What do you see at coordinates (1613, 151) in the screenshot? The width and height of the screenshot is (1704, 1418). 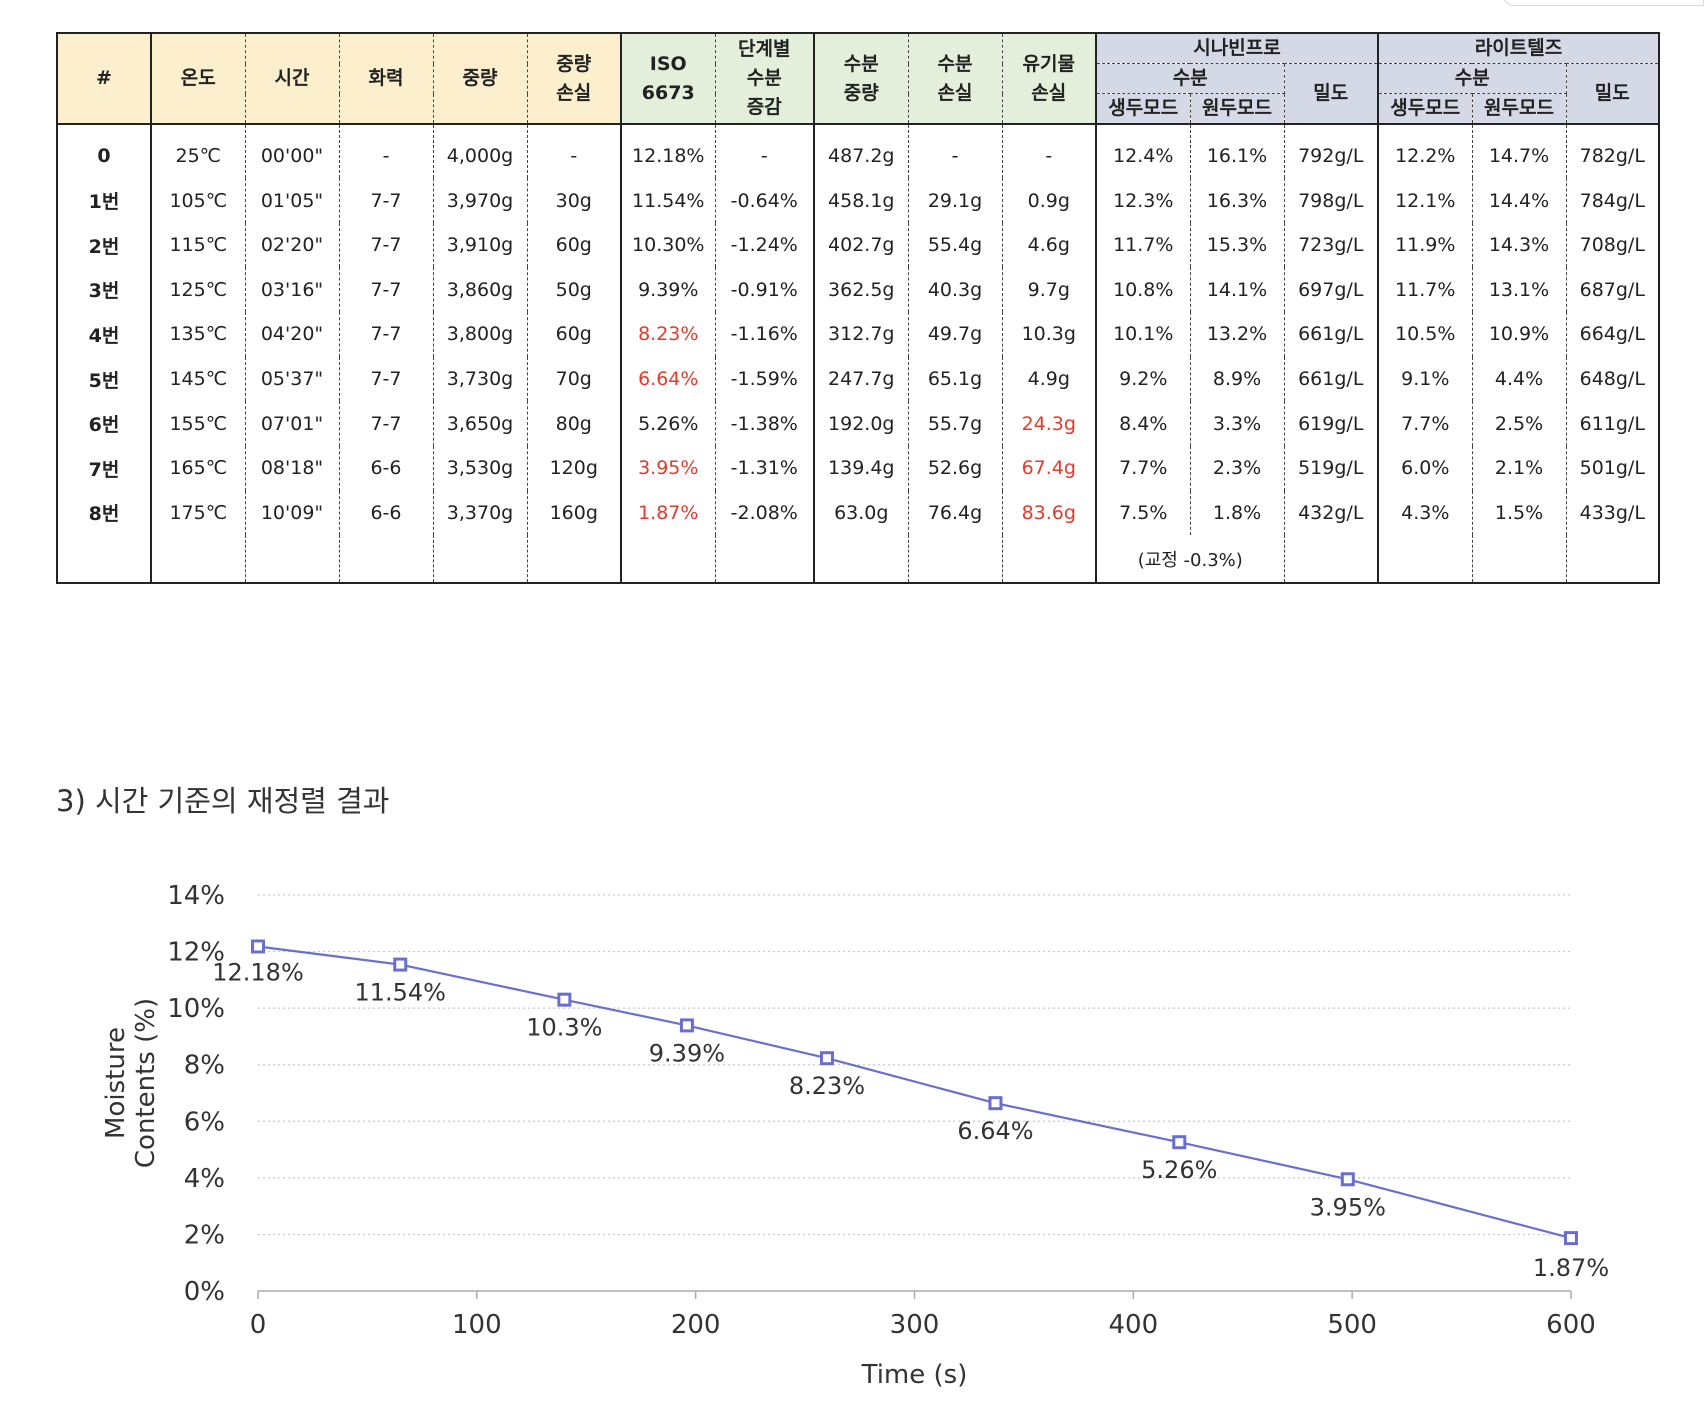 I see `cell-b-density: 782g/L` at bounding box center [1613, 151].